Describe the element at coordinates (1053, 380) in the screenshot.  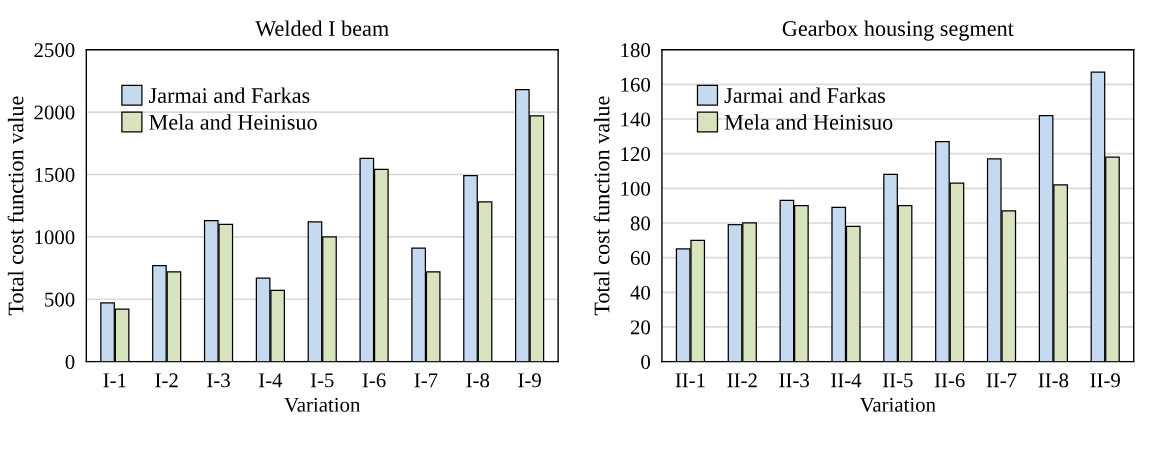
I see `x-tick-label: II-8` at that location.